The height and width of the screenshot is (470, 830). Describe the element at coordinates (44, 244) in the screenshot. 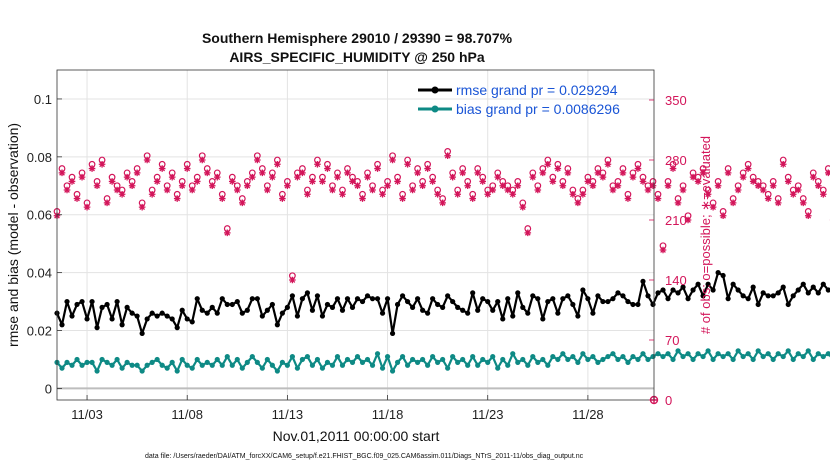

I see `y-axis-ticks: 0 0.02 0.04 0.06 0.08 0.1` at that location.